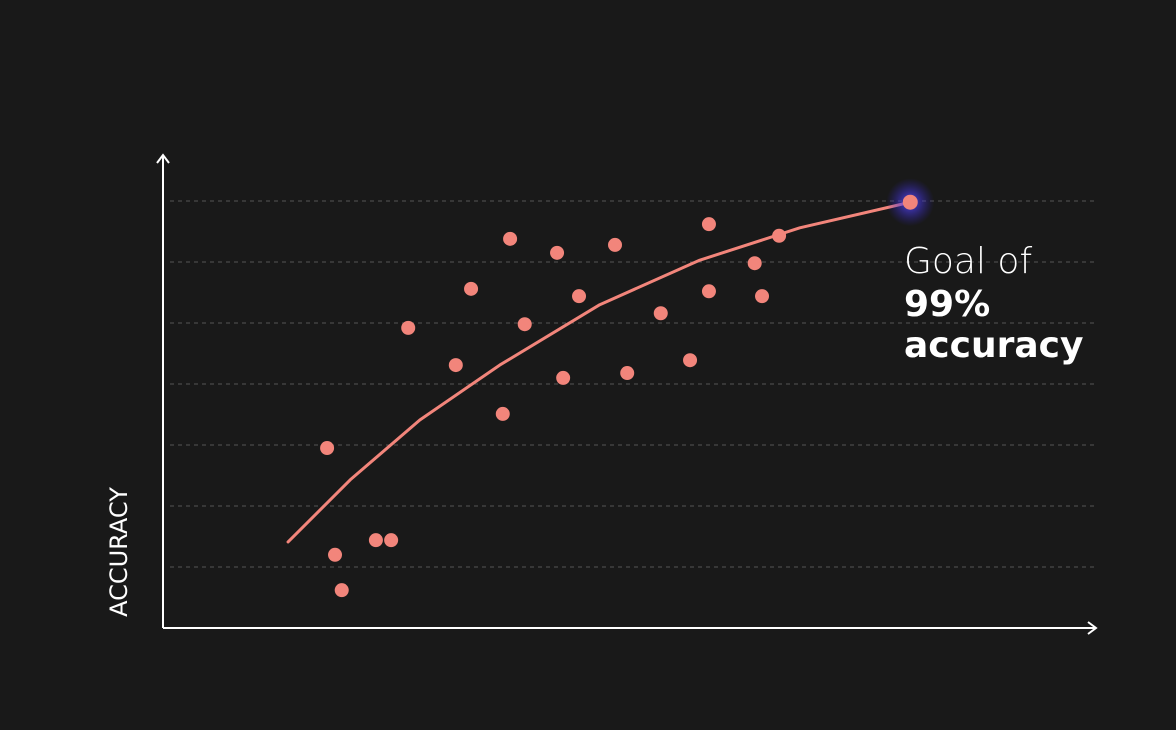  What do you see at coordinates (1092, 628) in the screenshot?
I see `x-arrow` at bounding box center [1092, 628].